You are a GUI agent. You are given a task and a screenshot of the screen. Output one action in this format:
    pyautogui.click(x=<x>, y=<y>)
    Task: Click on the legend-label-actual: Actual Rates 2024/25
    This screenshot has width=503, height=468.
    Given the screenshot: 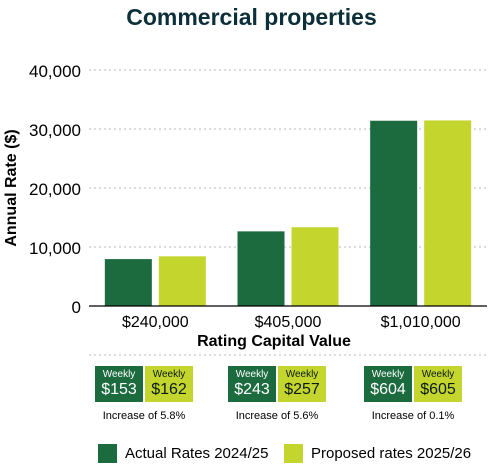 What is the action you would take?
    pyautogui.click(x=197, y=453)
    